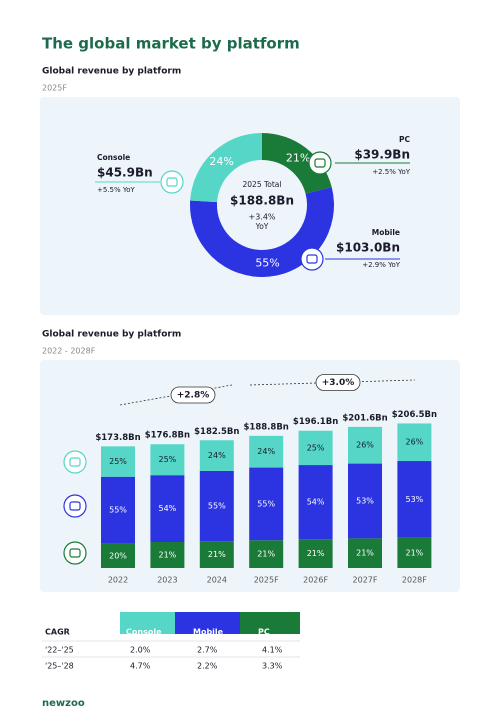 This screenshot has width=500, height=722. I want to click on revenue-label: $45.9Bn, so click(125, 173).